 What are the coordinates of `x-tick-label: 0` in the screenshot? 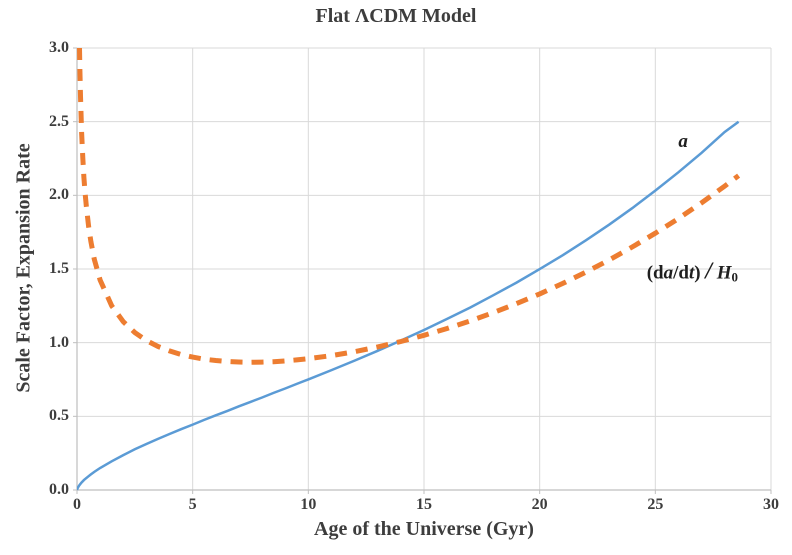 It's located at (77, 504).